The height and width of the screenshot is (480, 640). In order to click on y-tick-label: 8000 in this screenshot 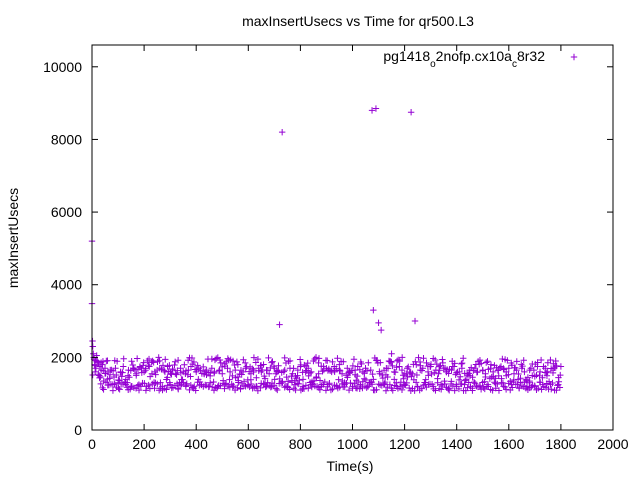, I will do `click(66, 139)`.